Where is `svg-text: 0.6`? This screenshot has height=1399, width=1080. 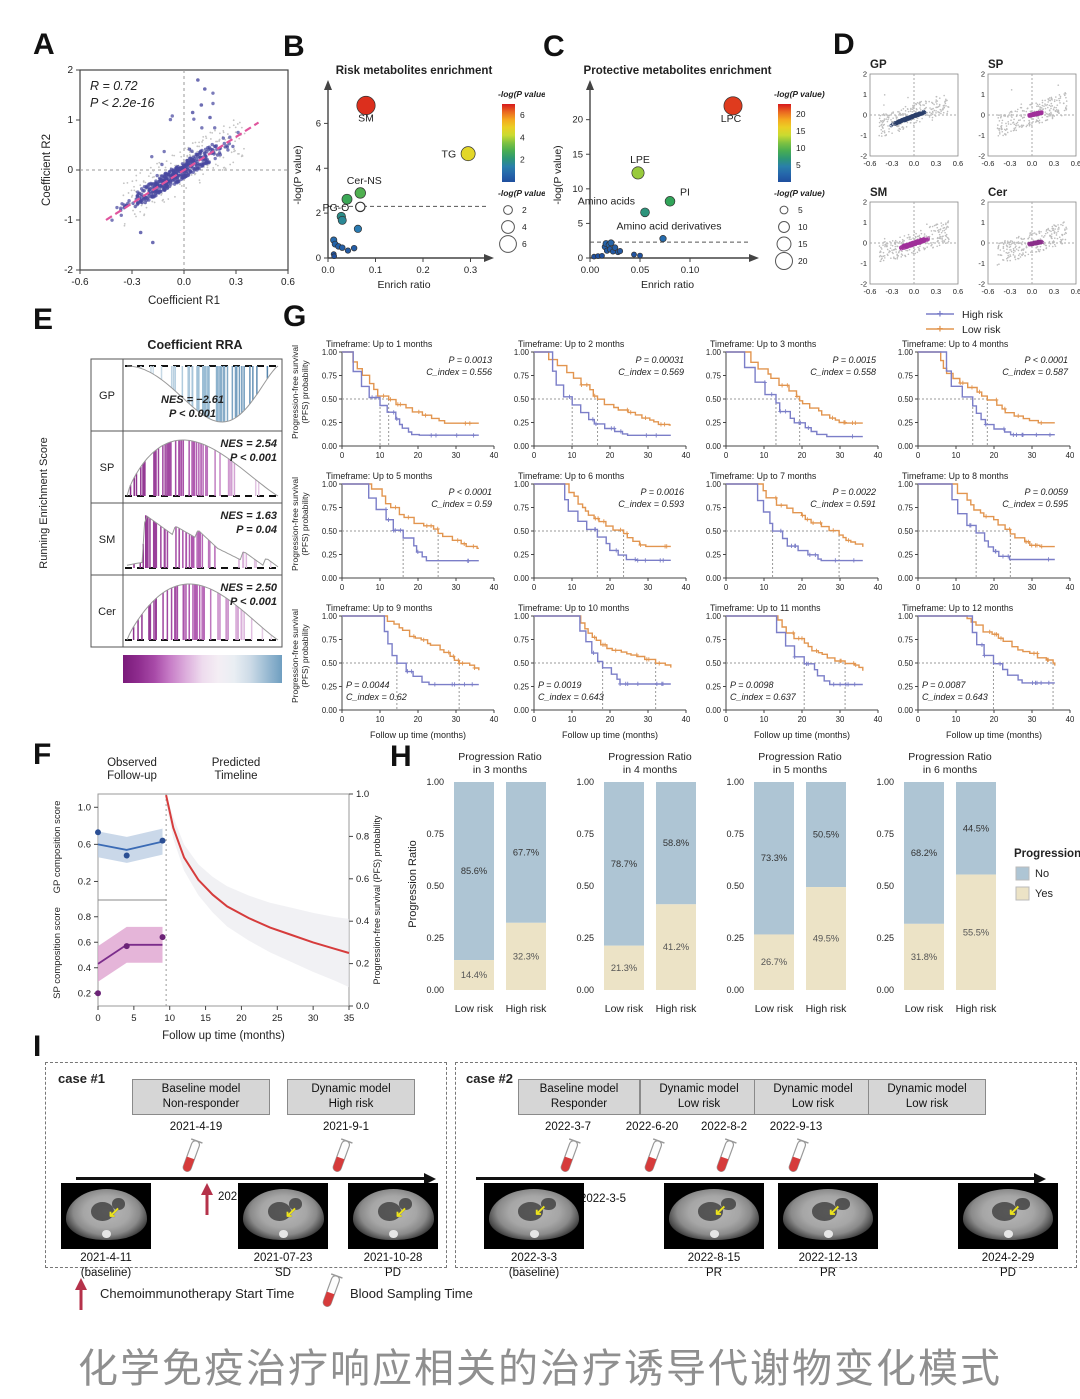
svg-text: 0.6 is located at coordinates (84, 844).